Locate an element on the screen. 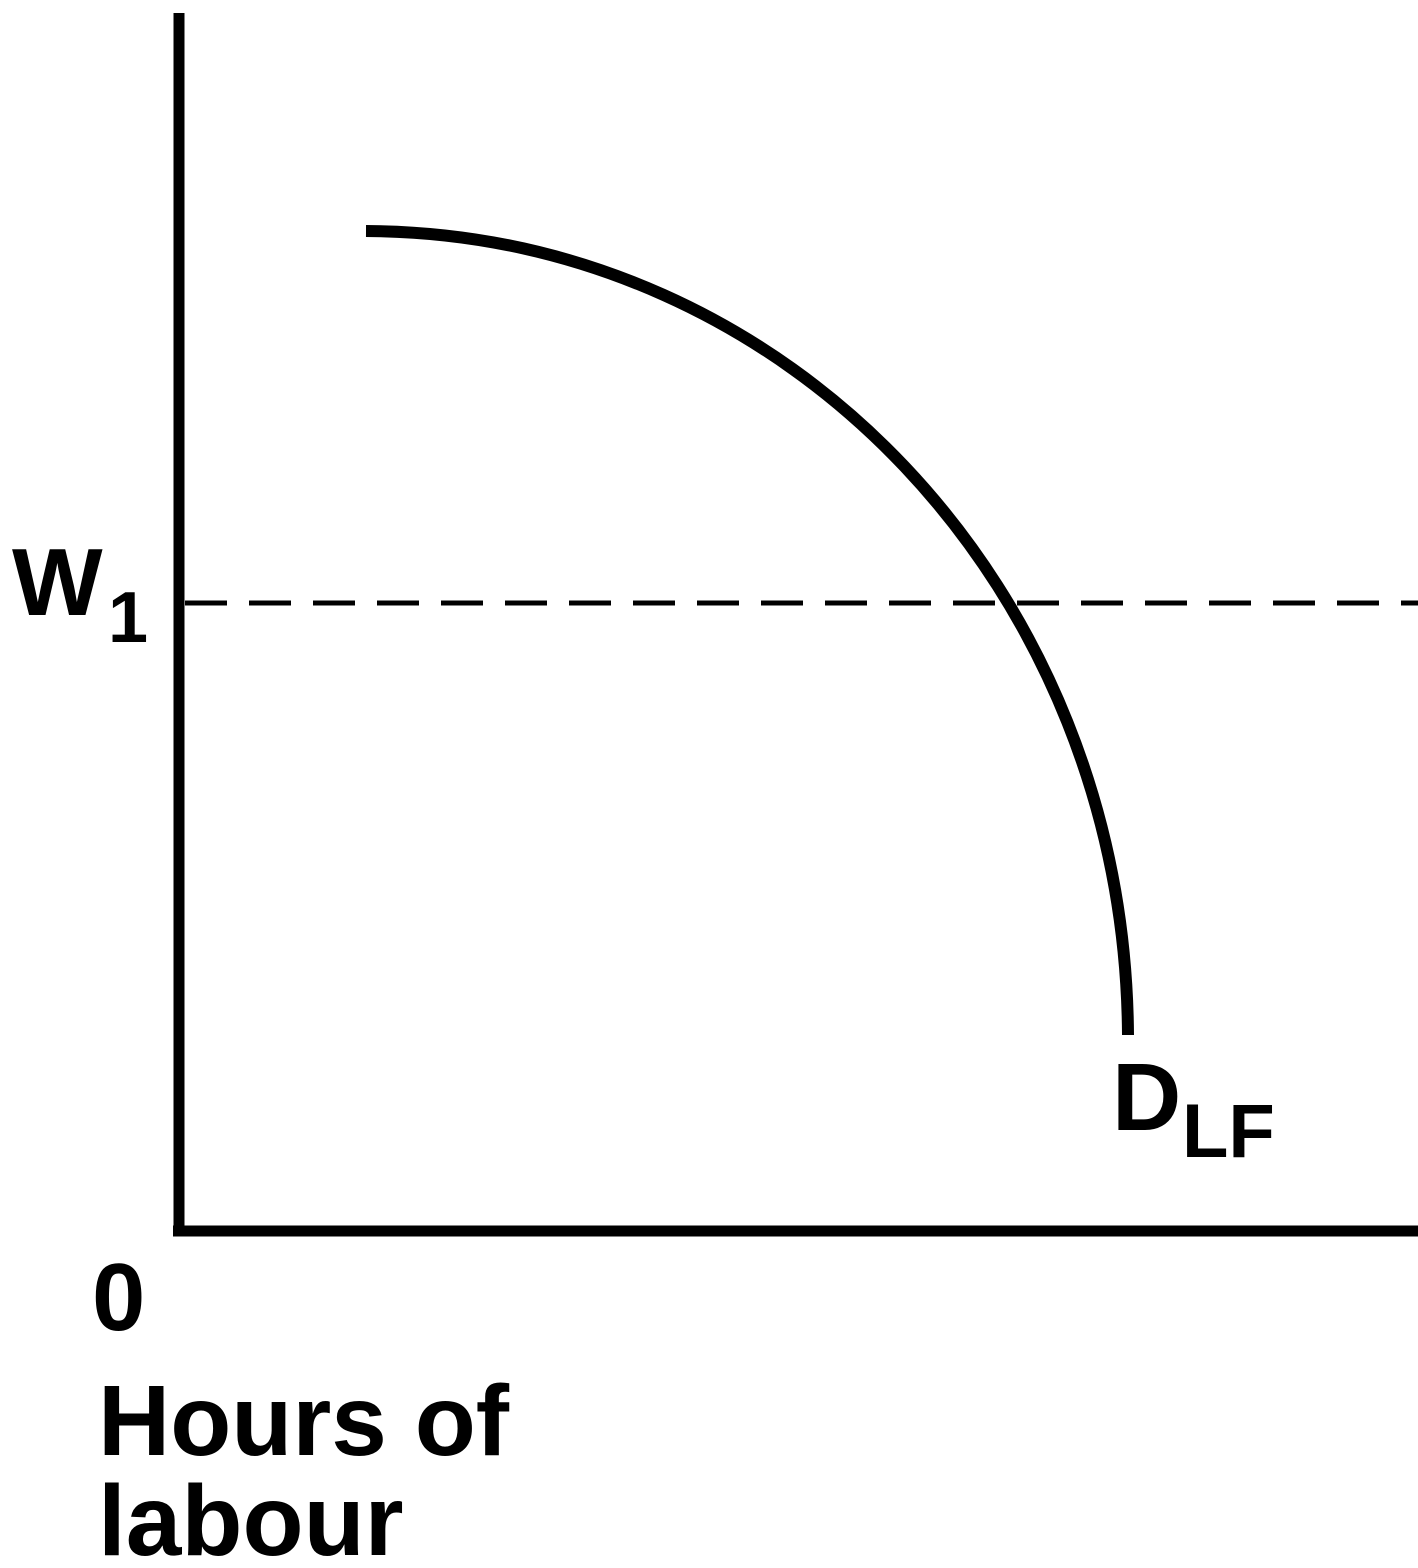 The width and height of the screenshot is (1418, 1568). x-label-line: Hours of is located at coordinates (304, 1421).